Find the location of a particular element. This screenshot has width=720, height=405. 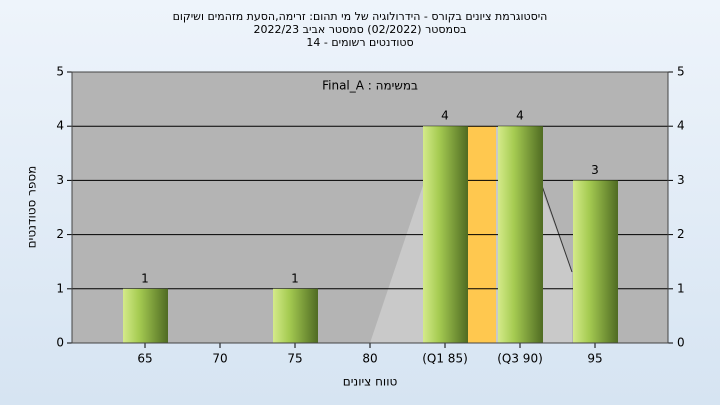

distribution-line is located at coordinates (556, 226).